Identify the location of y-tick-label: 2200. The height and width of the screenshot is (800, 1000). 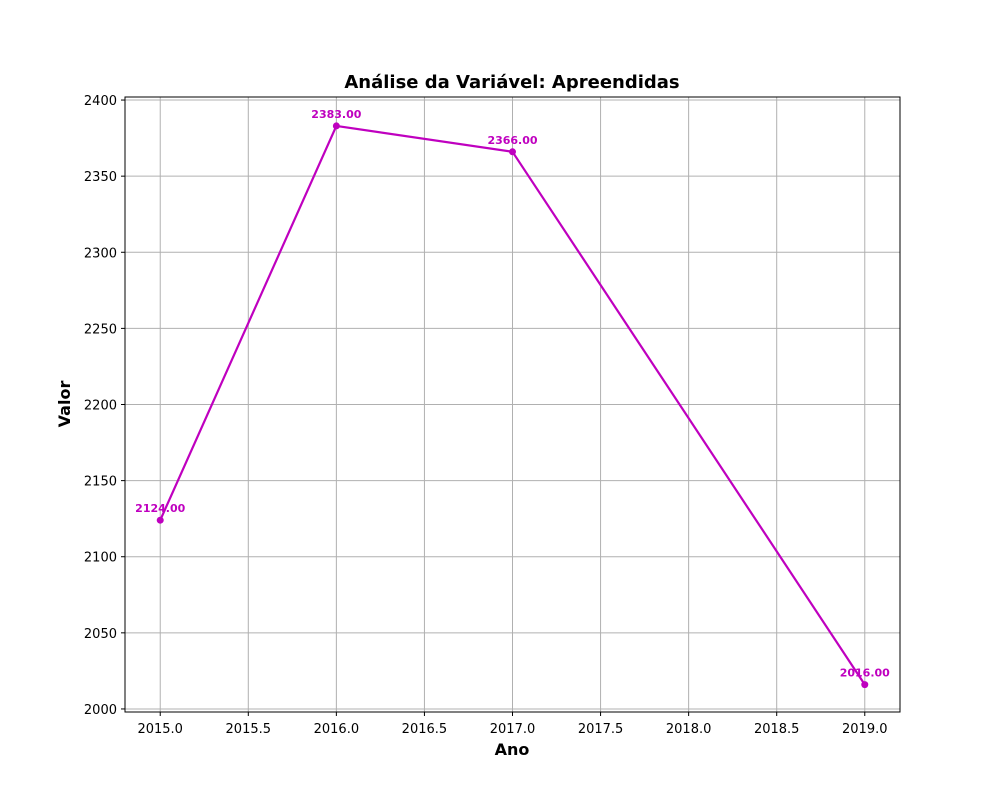
(100, 406).